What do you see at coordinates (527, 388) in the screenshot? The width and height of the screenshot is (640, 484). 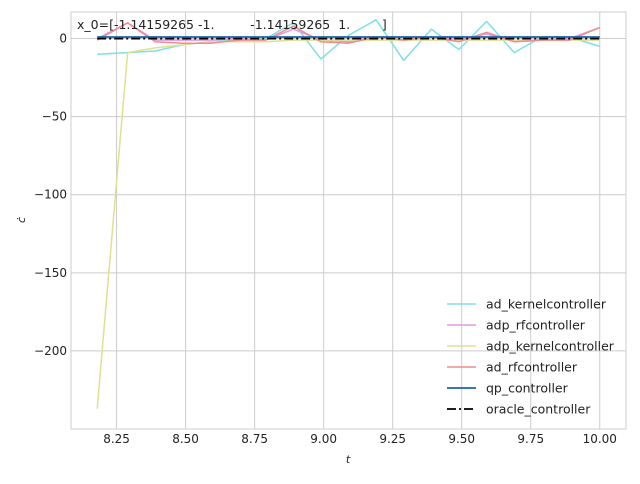 I see `legend-label-qp-controller: qp_controller` at bounding box center [527, 388].